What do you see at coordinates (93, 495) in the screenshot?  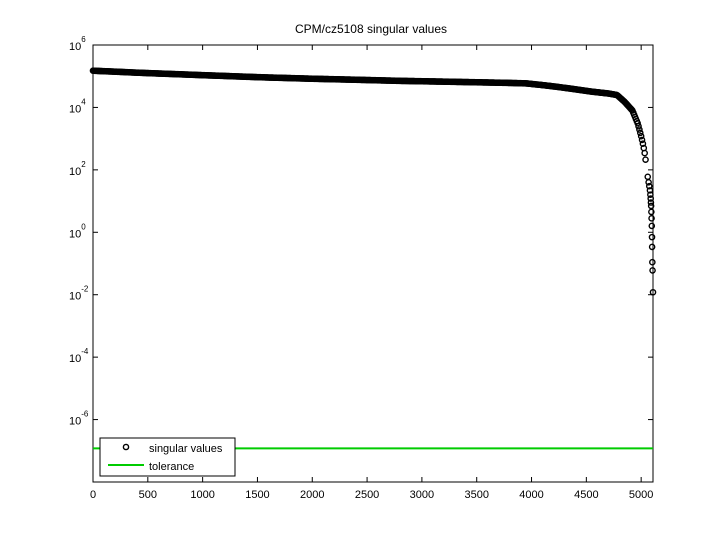 I see `x-tick-label: 0` at bounding box center [93, 495].